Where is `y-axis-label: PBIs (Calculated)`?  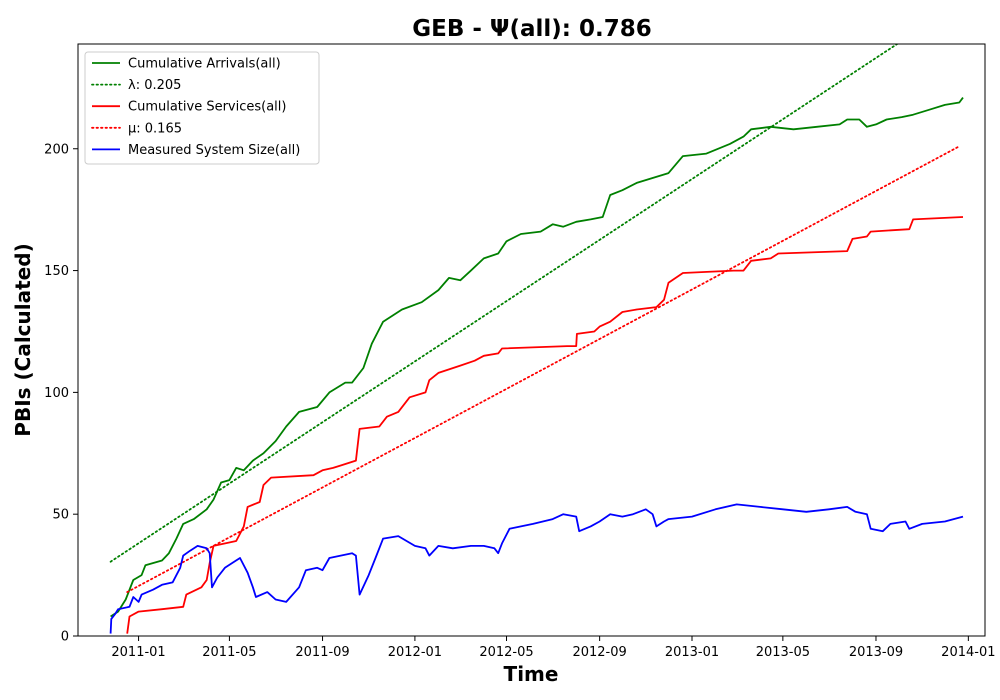
y-axis-label: PBIs (Calculated) is located at coordinates (23, 339).